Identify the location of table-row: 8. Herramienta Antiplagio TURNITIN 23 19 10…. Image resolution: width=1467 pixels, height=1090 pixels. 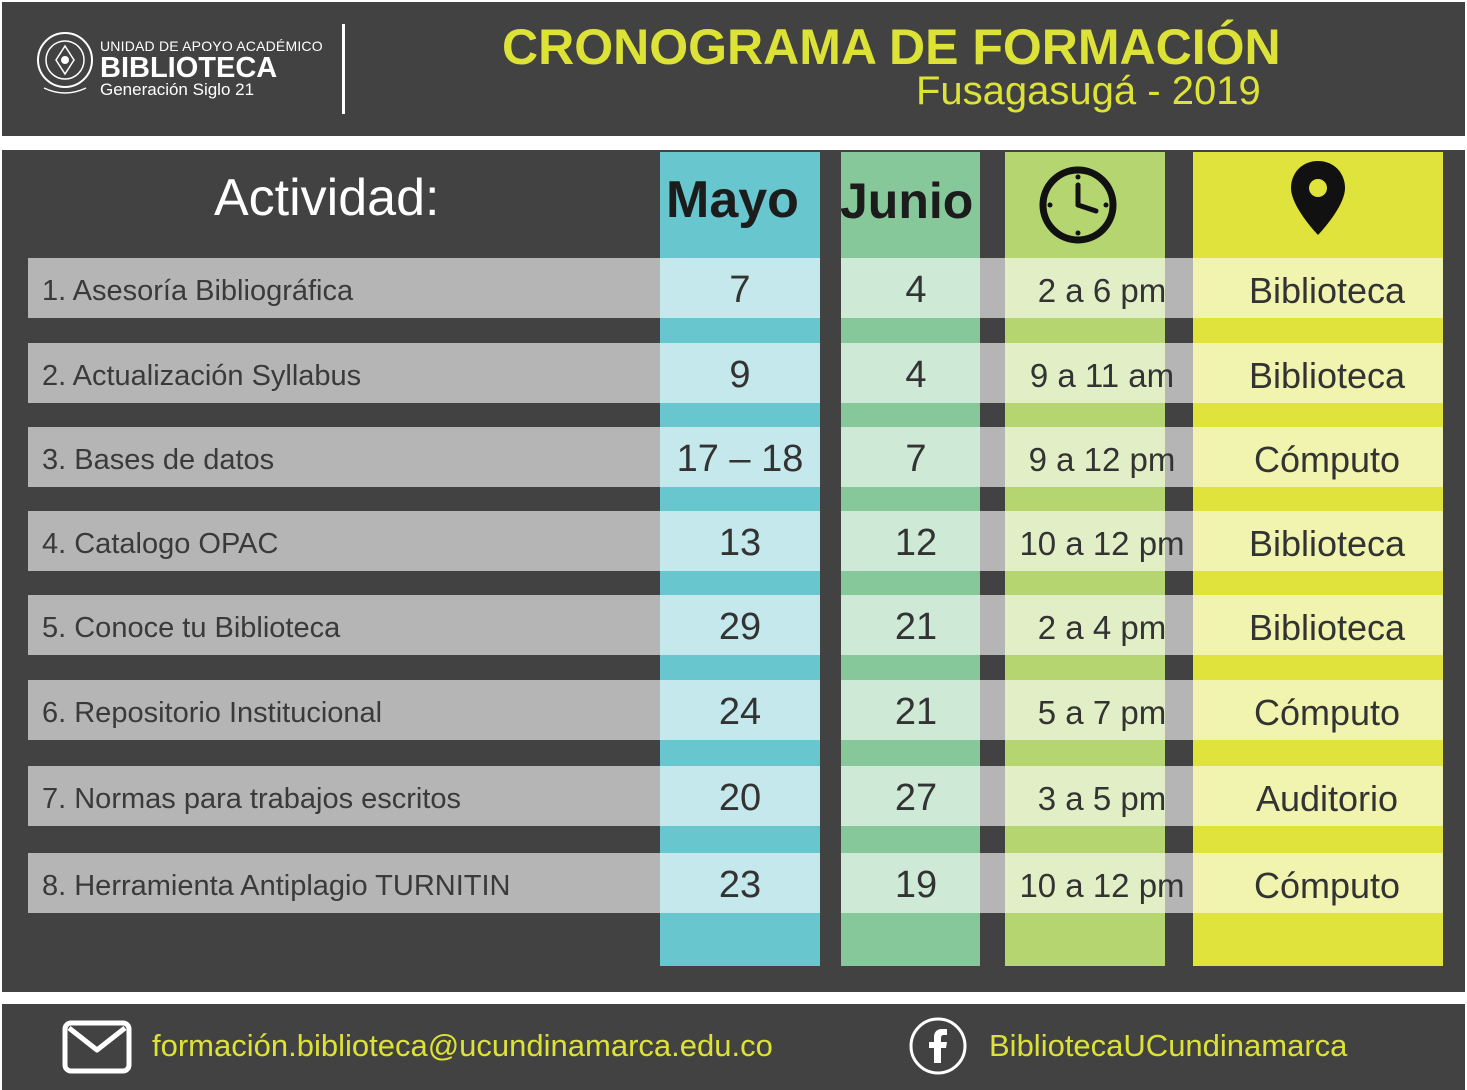
(733, 883).